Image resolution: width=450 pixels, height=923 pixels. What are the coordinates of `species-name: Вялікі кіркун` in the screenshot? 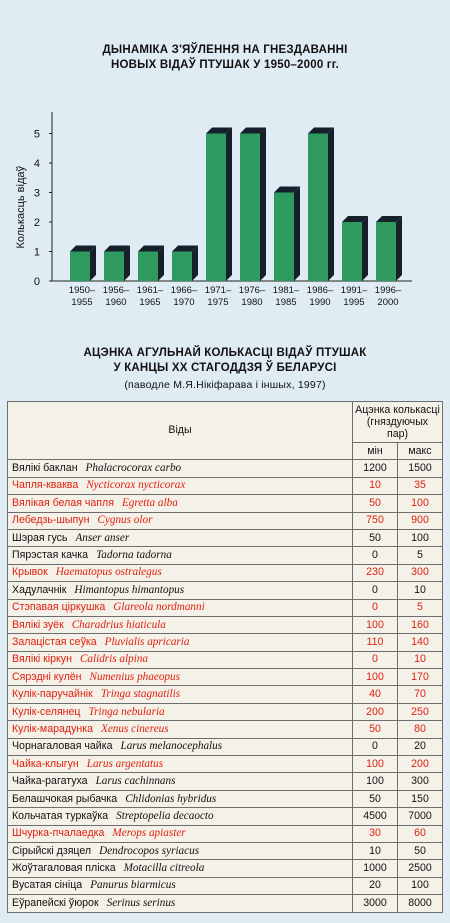 It's located at (42, 659).